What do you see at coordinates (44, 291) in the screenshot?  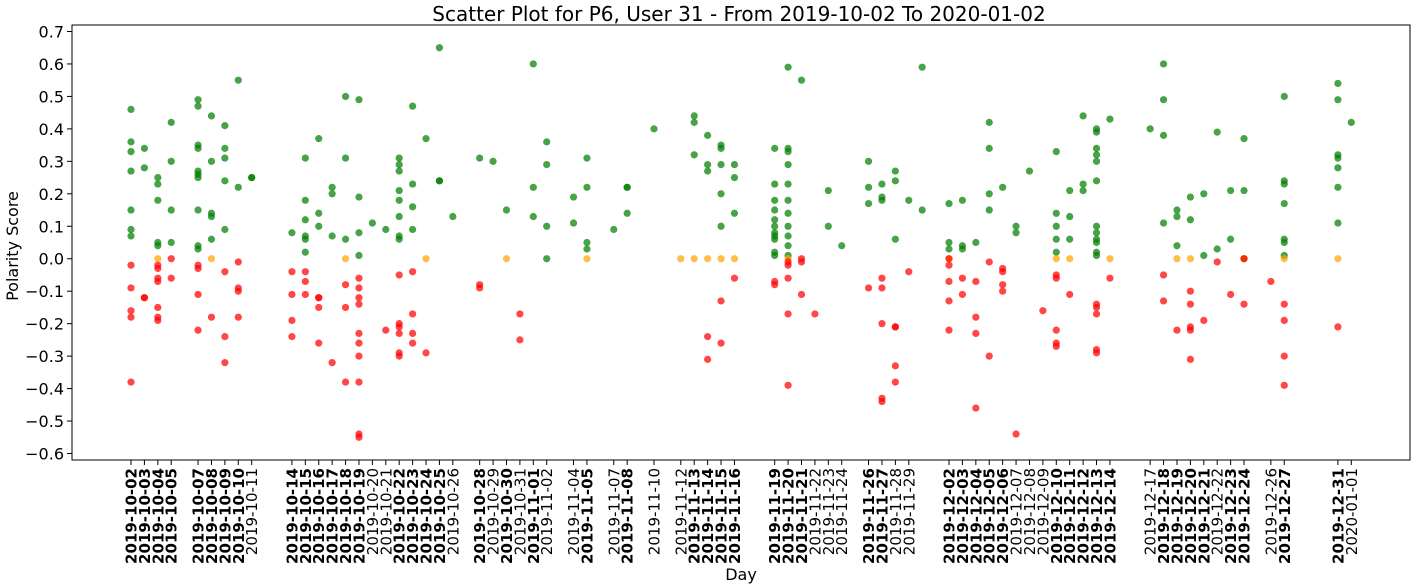 I see `y-tick-label: −0.1` at bounding box center [44, 291].